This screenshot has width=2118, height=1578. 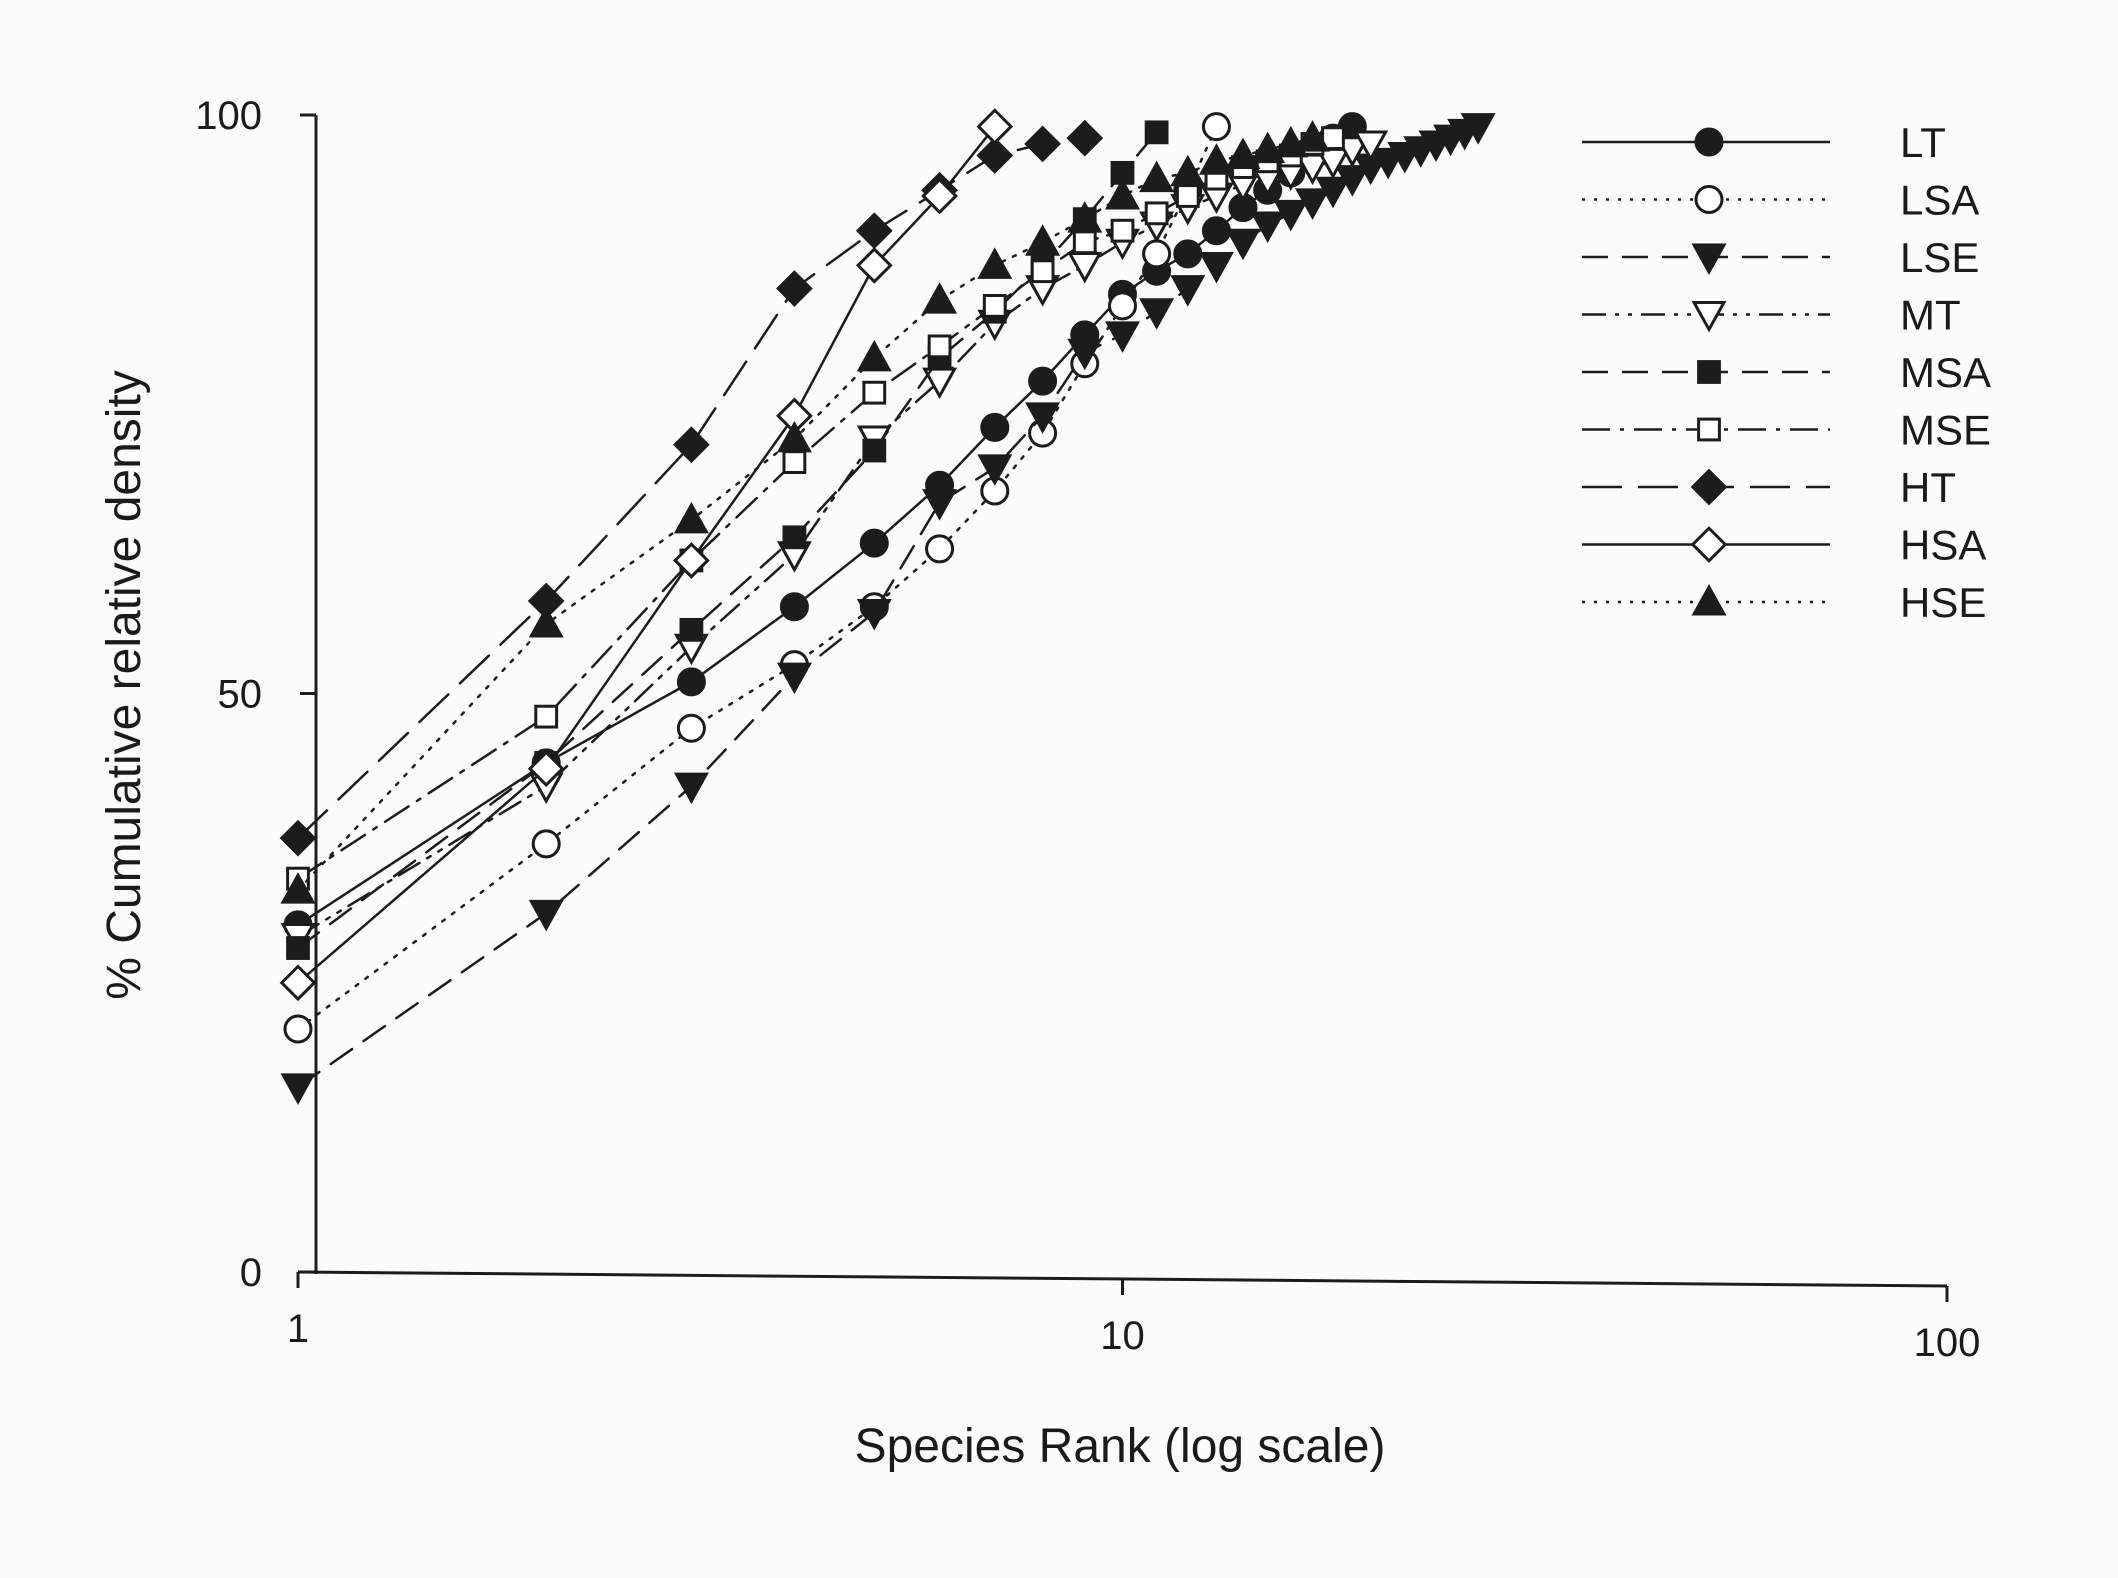 What do you see at coordinates (1930, 315) in the screenshot?
I see `legend-label-mt: MT` at bounding box center [1930, 315].